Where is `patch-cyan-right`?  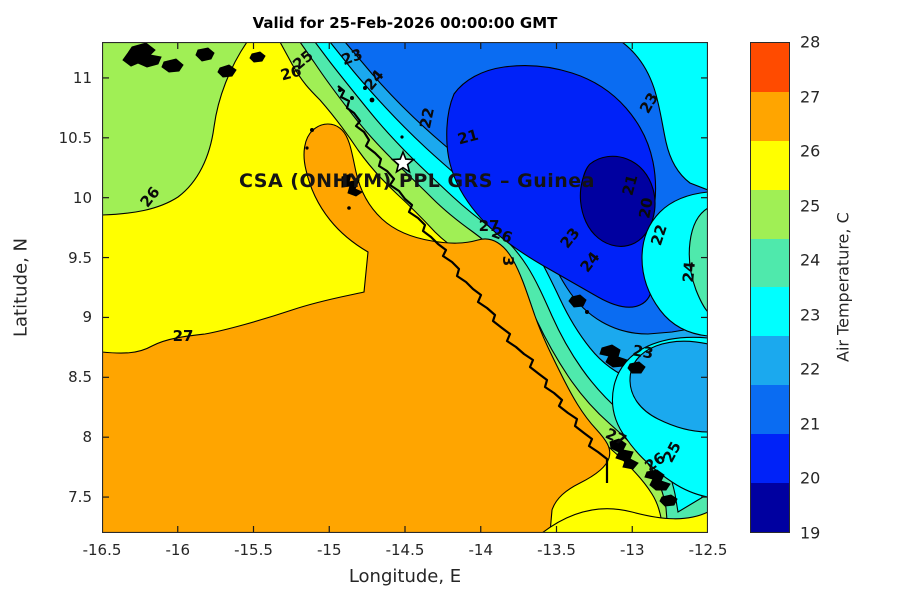 patch-cyan-right is located at coordinates (674, 264).